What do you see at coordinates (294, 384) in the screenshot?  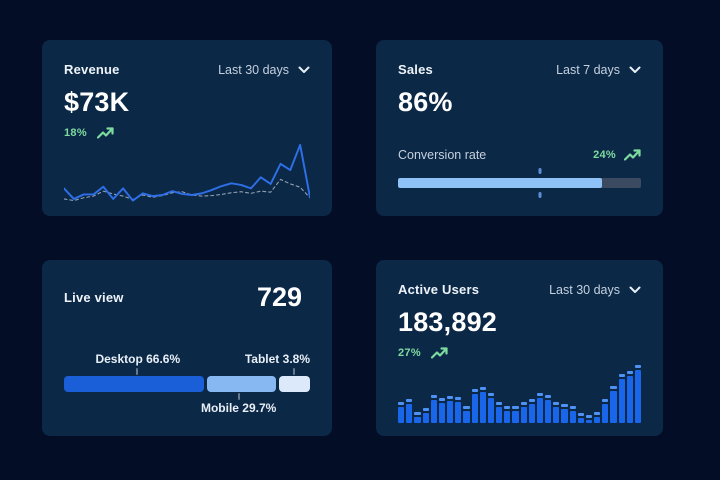 I see `tablet-segment` at bounding box center [294, 384].